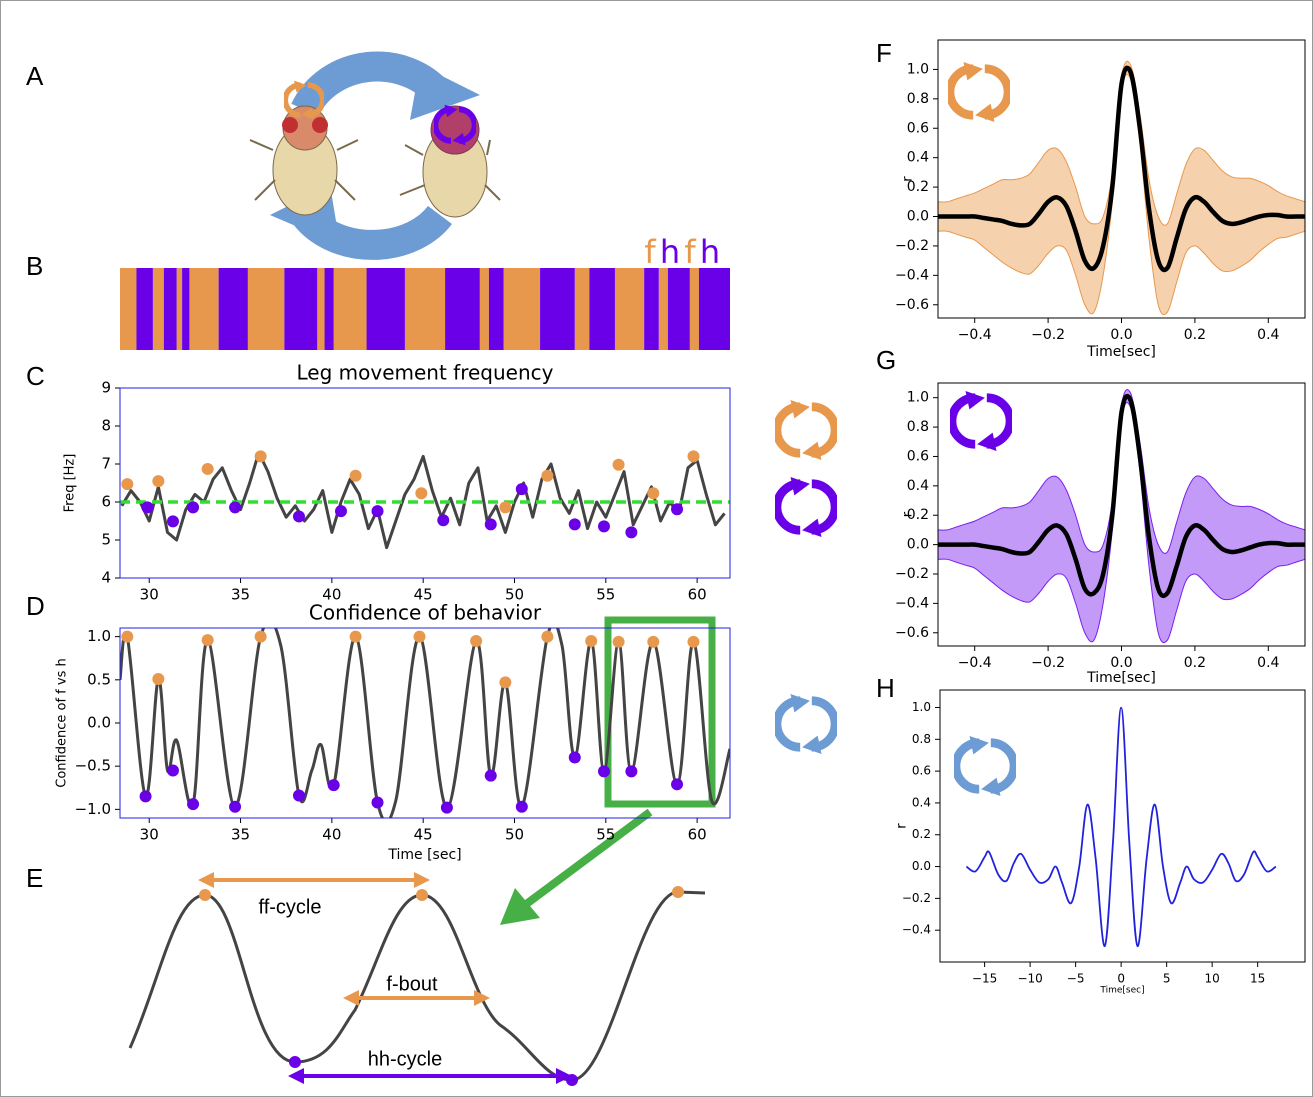  Describe the element at coordinates (240, 595) in the screenshot. I see `x-tick-label: 35` at that location.